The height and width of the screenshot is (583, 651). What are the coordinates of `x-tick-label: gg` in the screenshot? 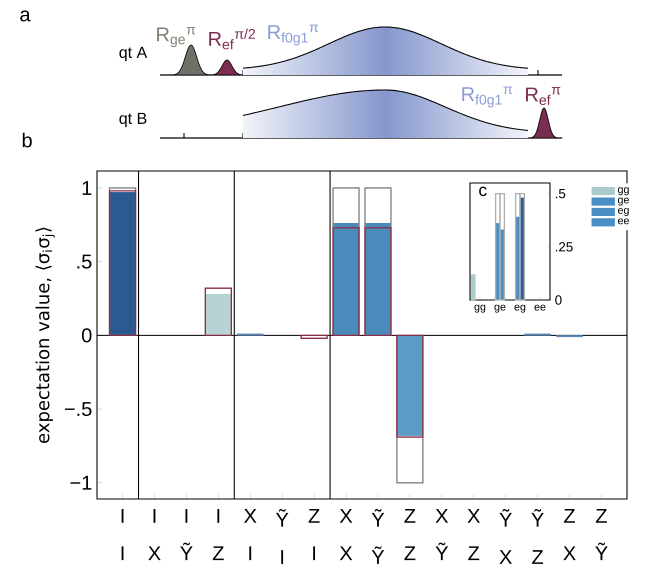 It's located at (480, 308).